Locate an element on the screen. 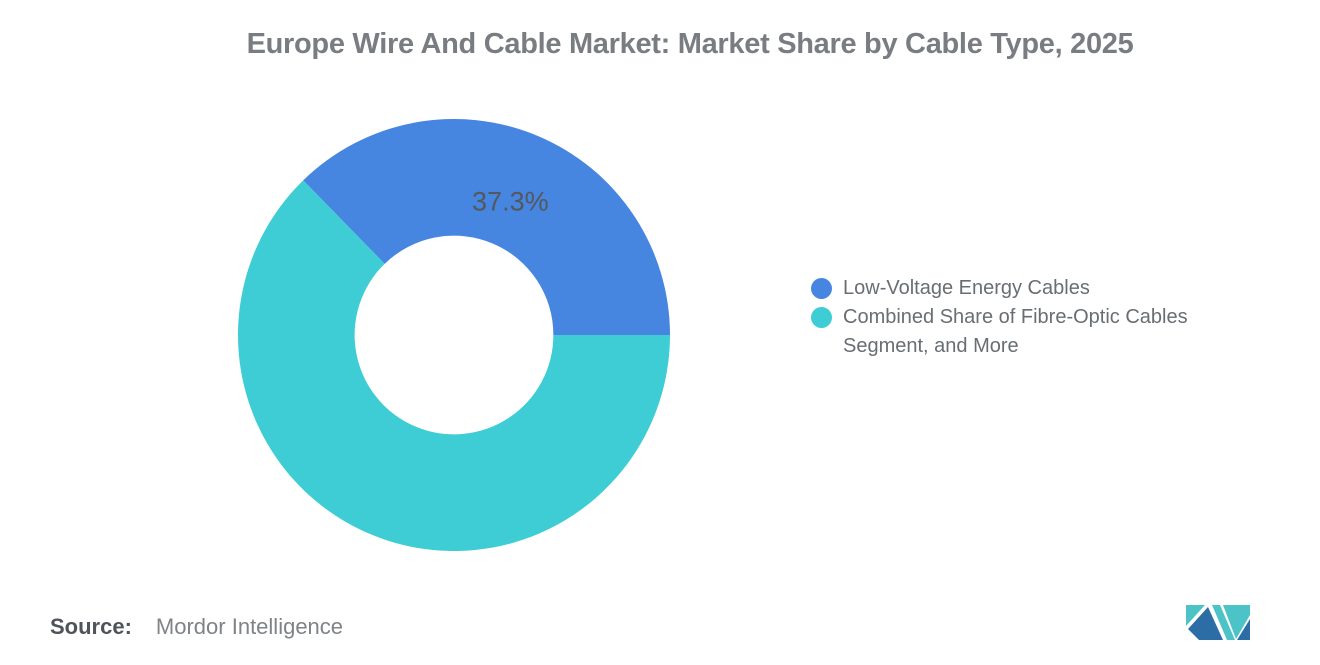  legend-swatch-fibre-optic-icon is located at coordinates (821, 317).